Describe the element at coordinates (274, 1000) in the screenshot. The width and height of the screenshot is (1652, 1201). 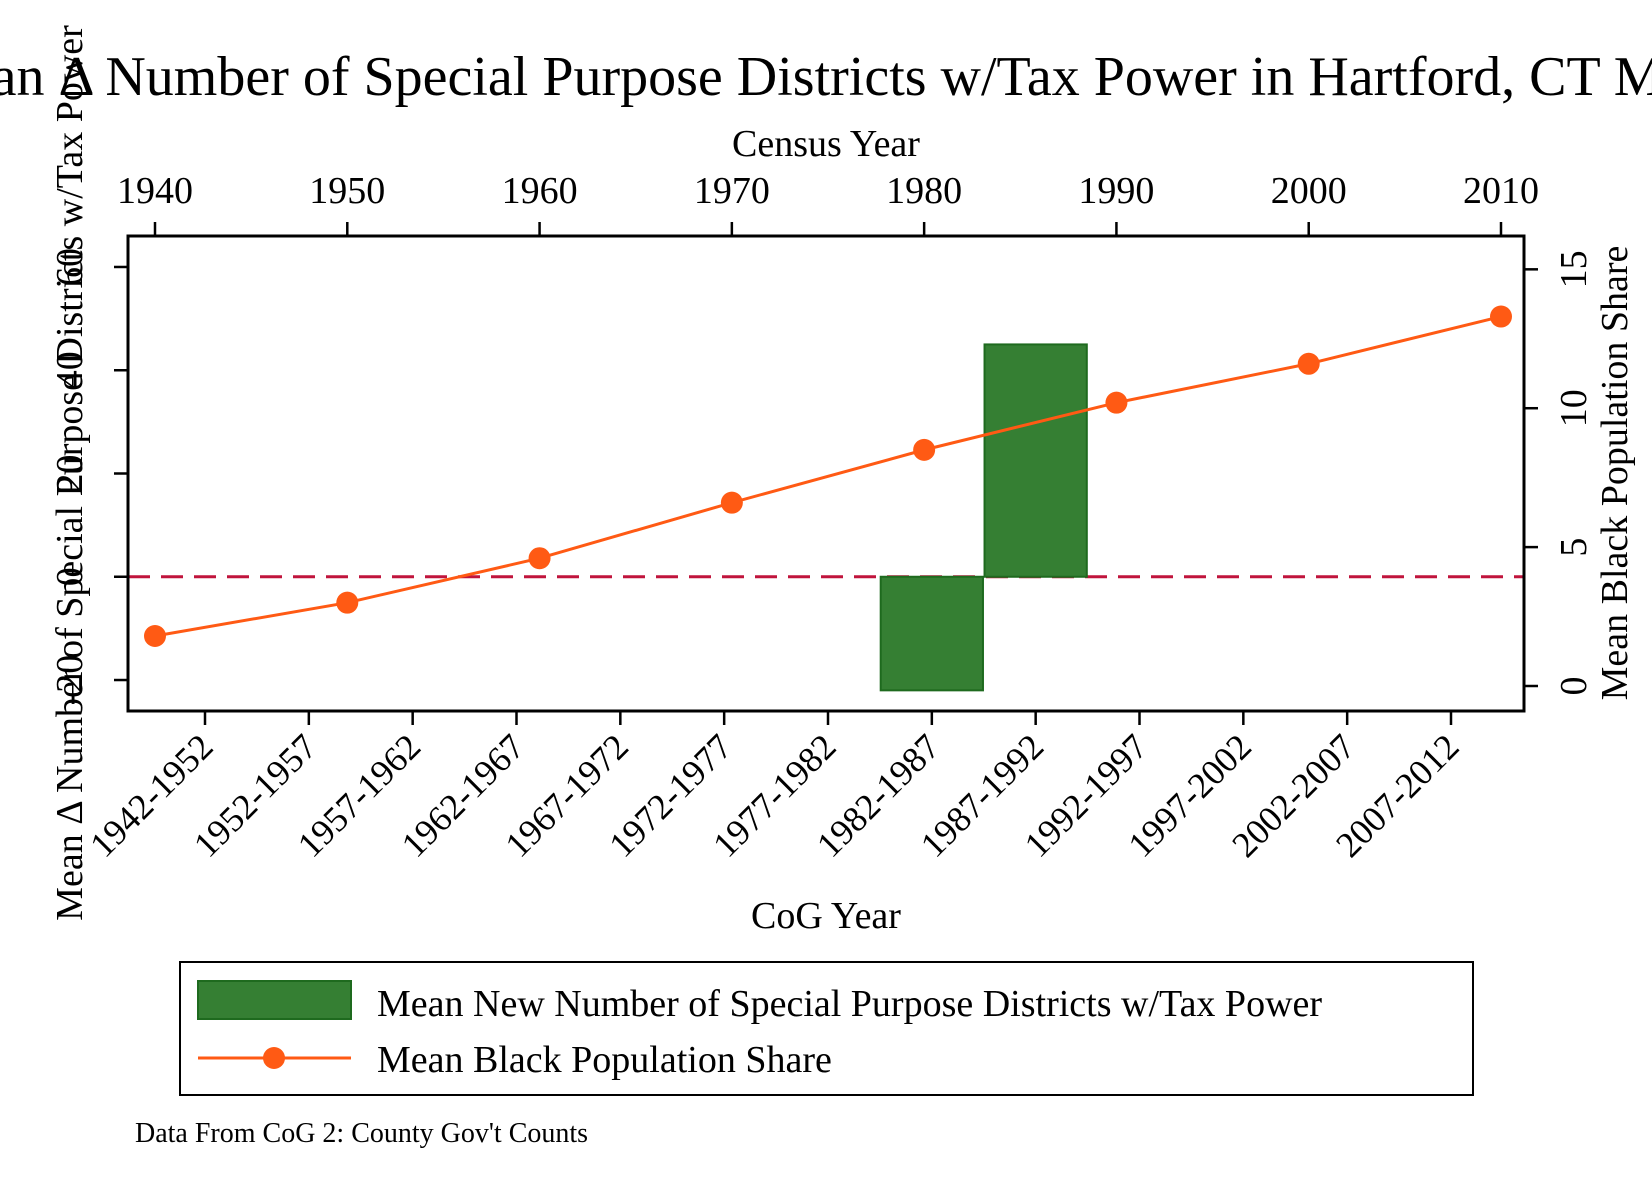
I see `legend-bar-swatch` at that location.